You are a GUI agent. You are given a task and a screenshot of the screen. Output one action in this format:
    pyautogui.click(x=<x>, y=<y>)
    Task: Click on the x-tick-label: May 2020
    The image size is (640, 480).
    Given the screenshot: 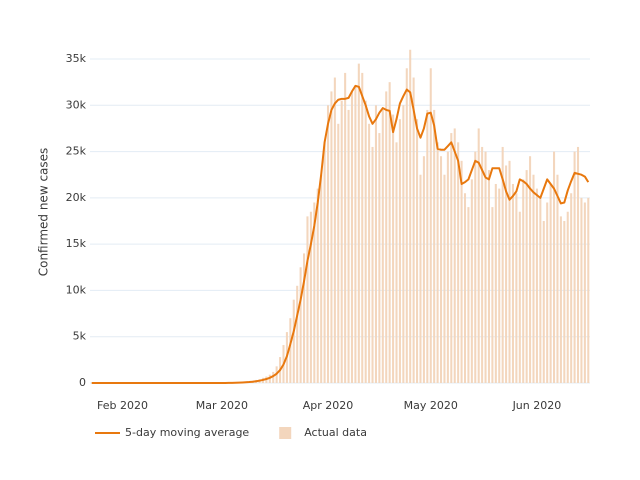 What is the action you would take?
    pyautogui.click(x=431, y=405)
    